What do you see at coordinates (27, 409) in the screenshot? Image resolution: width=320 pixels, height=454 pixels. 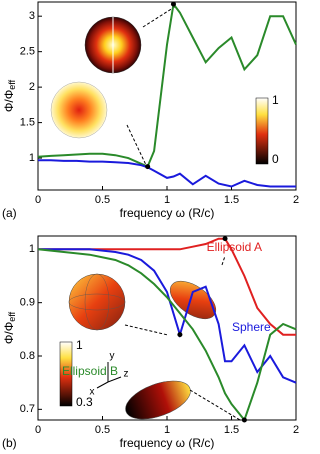 I see `y-tick-label: 0.7` at bounding box center [27, 409].